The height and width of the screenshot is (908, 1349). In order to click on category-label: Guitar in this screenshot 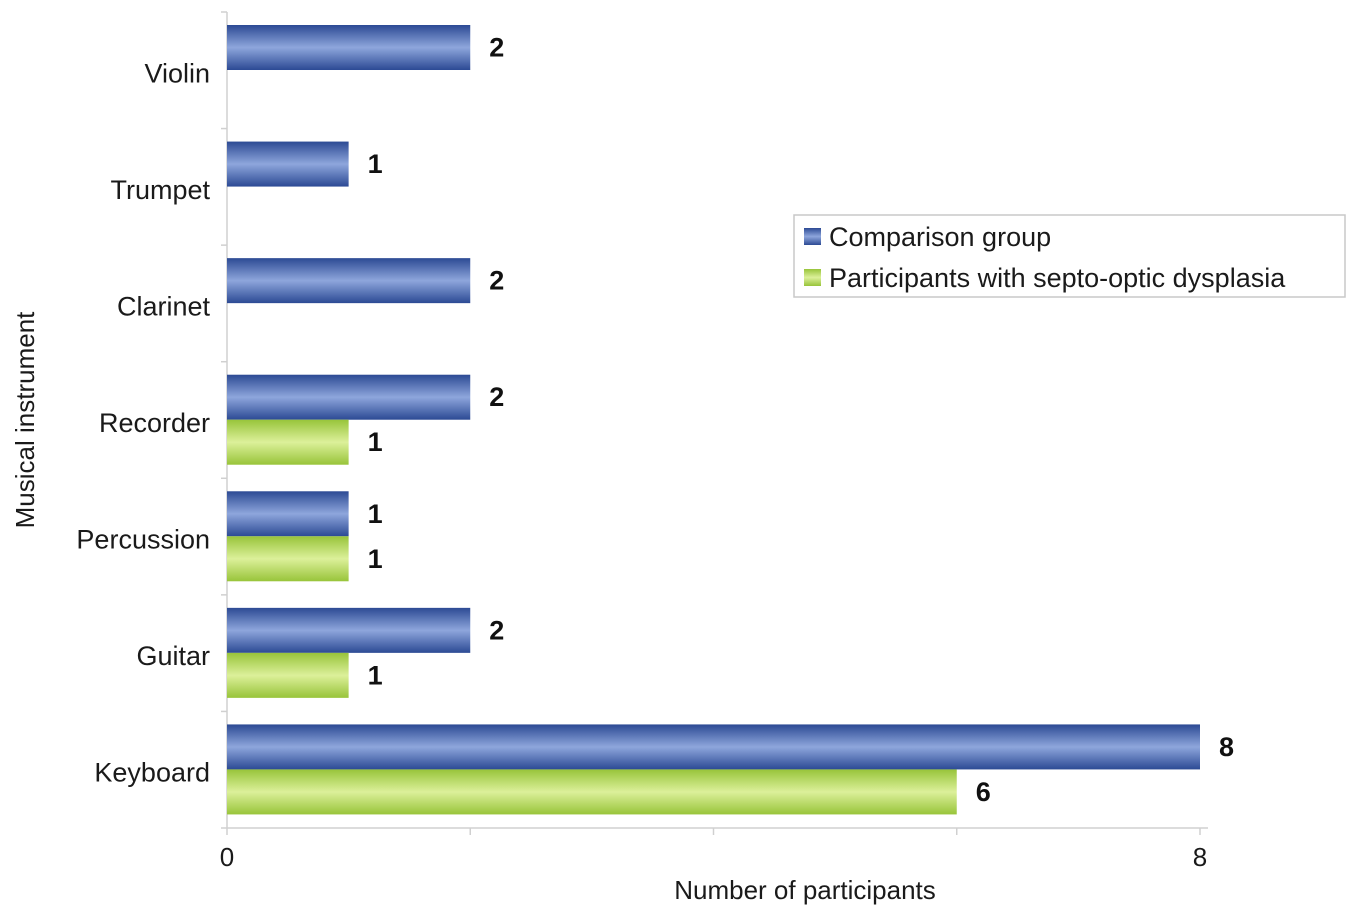, I will do `click(173, 656)`.